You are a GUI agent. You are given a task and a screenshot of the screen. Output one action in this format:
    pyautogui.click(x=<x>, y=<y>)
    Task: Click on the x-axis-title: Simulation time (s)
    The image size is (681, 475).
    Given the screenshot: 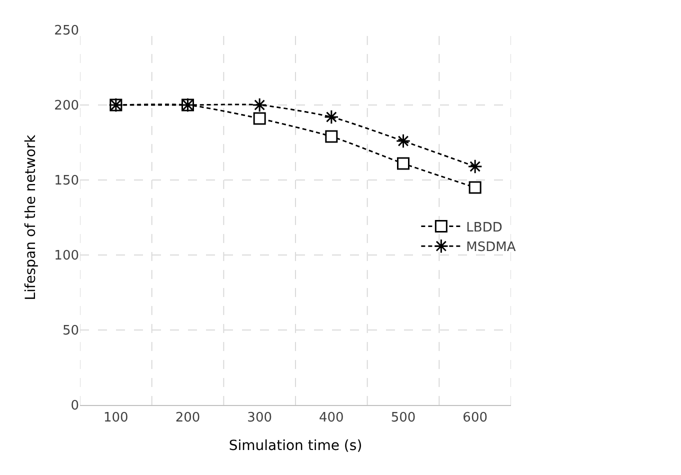 What is the action you would take?
    pyautogui.click(x=295, y=446)
    